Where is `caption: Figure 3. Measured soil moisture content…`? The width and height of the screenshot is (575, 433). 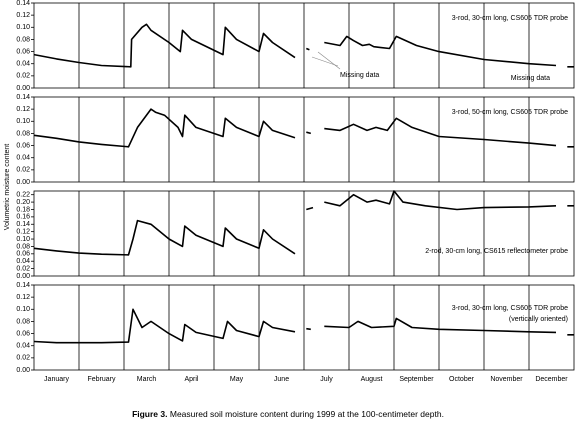 caption: Figure 3. Measured soil moisture content… is located at coordinates (288, 414).